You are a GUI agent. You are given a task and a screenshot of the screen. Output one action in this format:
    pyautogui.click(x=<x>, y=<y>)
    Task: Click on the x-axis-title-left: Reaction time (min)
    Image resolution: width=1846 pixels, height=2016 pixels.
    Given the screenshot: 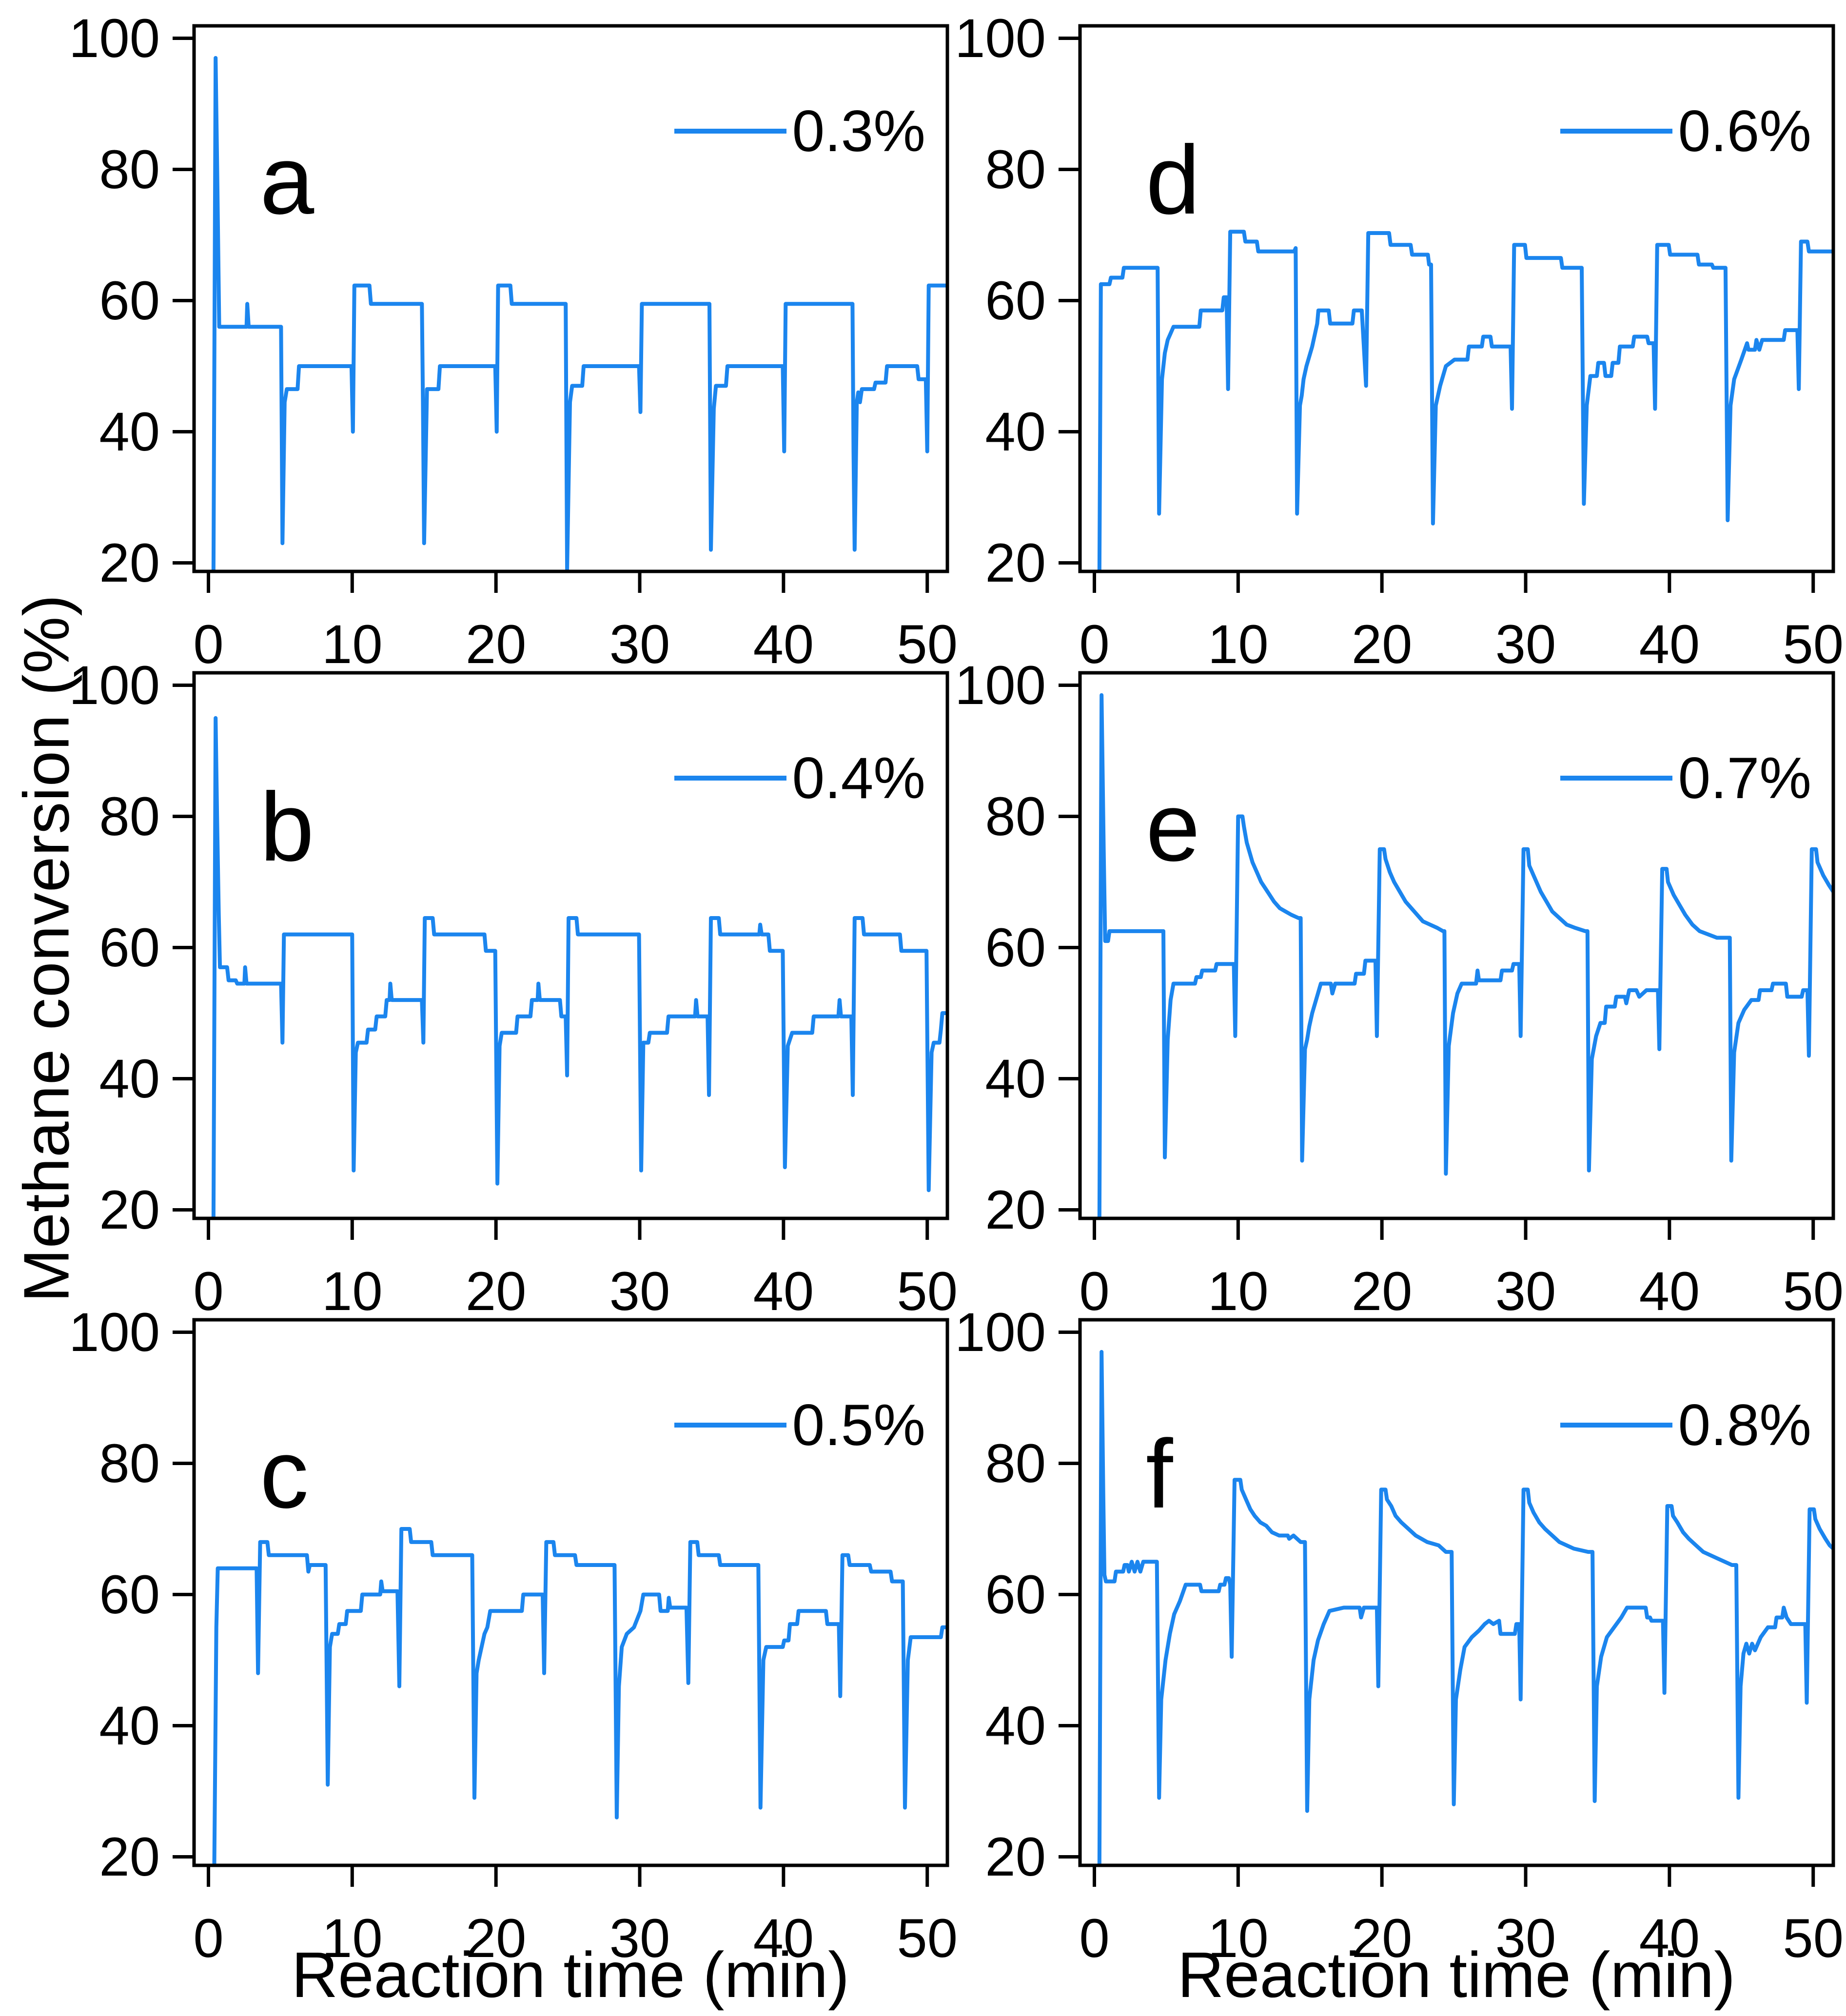 What is the action you would take?
    pyautogui.click(x=570, y=1975)
    